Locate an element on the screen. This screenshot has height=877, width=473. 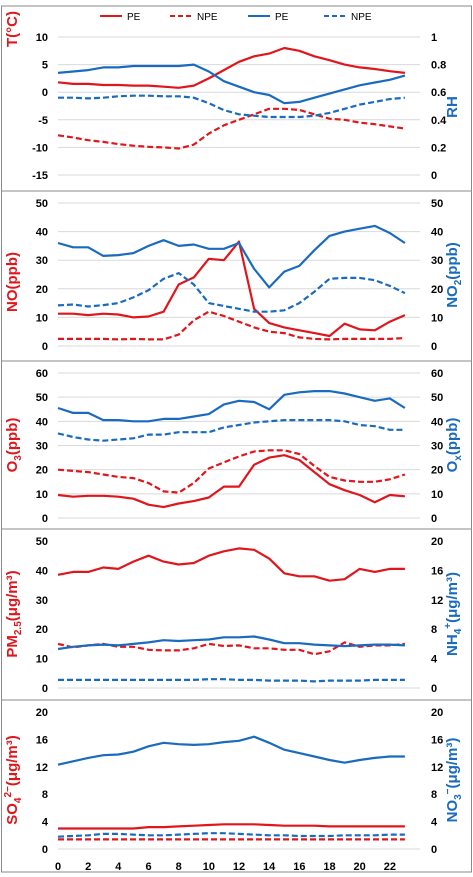
y-left-title: NO(ppb) is located at coordinates (12, 282).